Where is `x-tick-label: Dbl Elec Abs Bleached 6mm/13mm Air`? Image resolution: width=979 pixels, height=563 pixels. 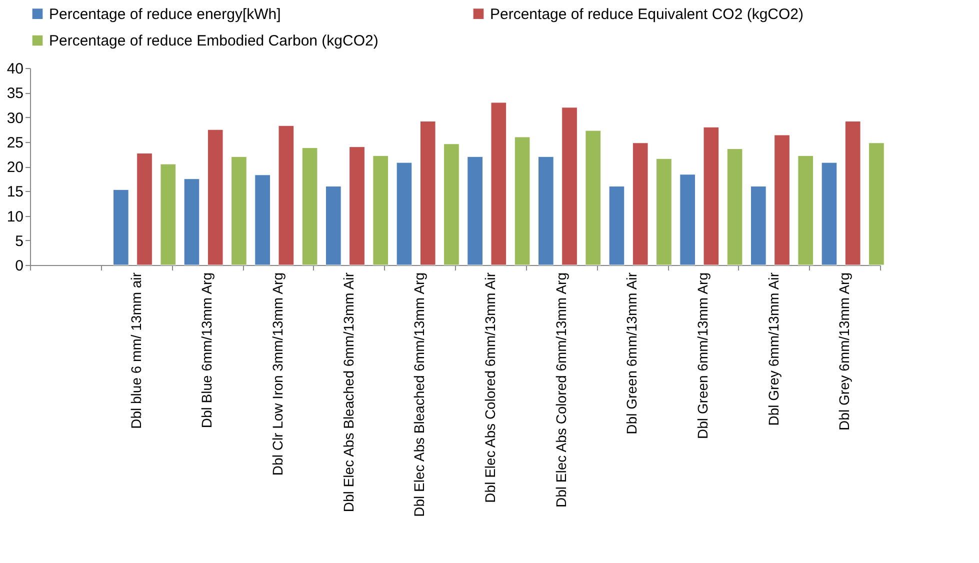
x-tick-label: Dbl Elec Abs Bleached 6mm/13mm Air is located at coordinates (348, 392).